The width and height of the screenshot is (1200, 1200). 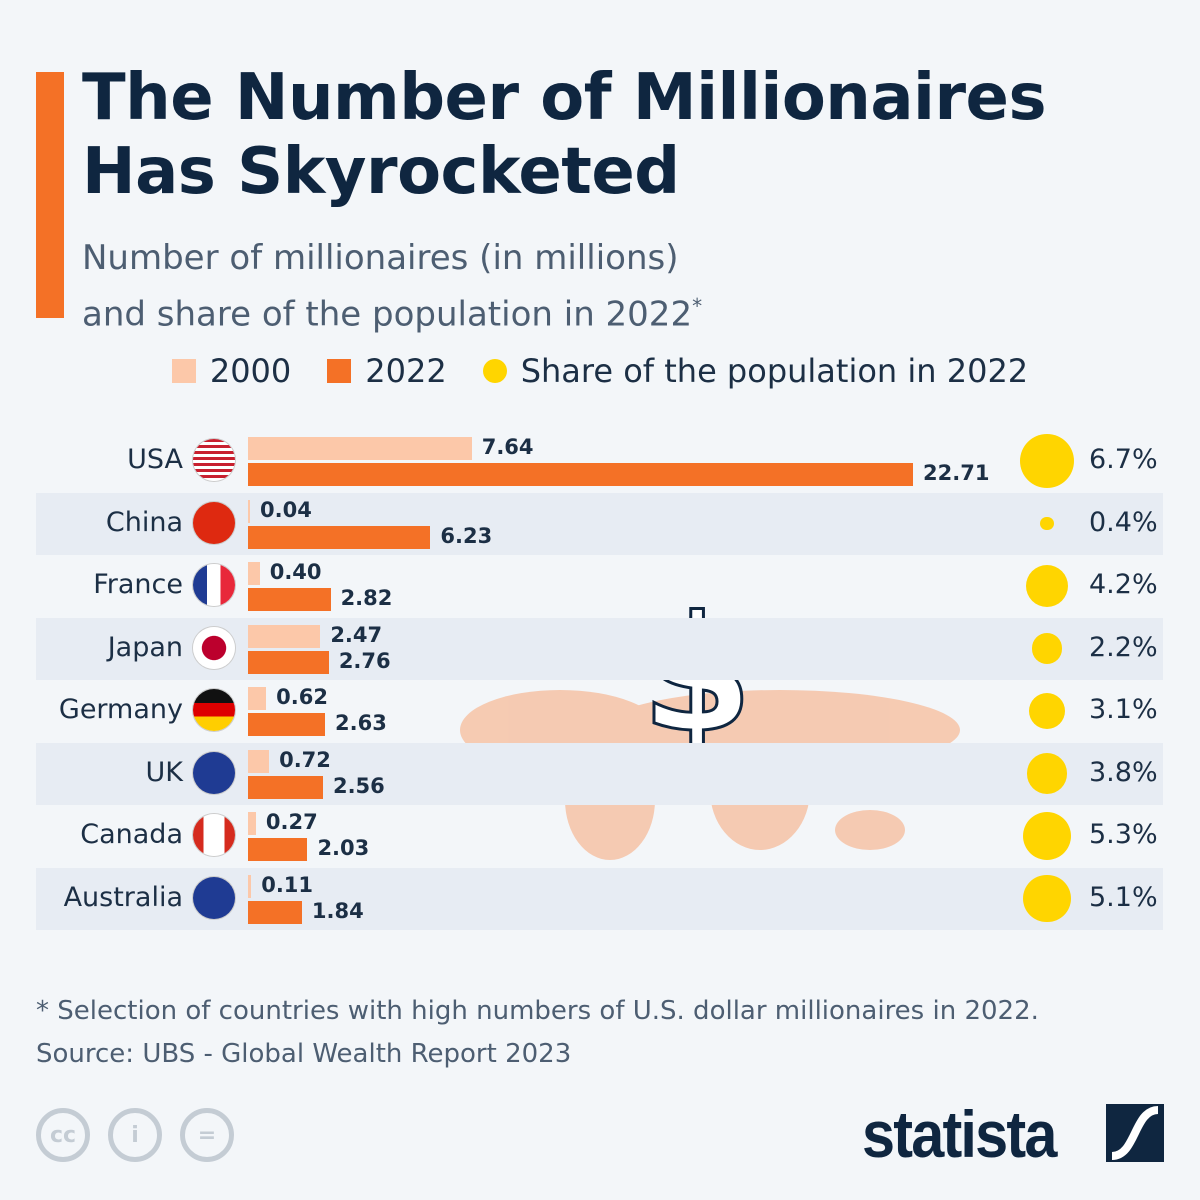 I want to click on share-label: 5.3%, so click(x=1123, y=834).